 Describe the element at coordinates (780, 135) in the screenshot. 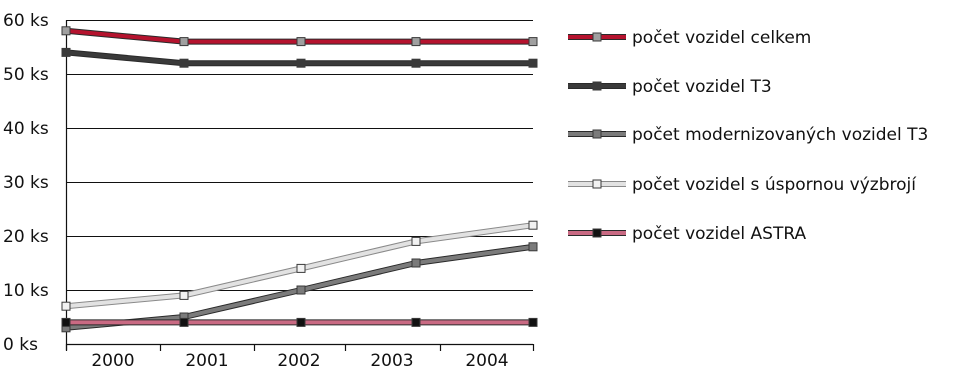

I see `legend-label: počet modernizovaných vozidel T3` at that location.